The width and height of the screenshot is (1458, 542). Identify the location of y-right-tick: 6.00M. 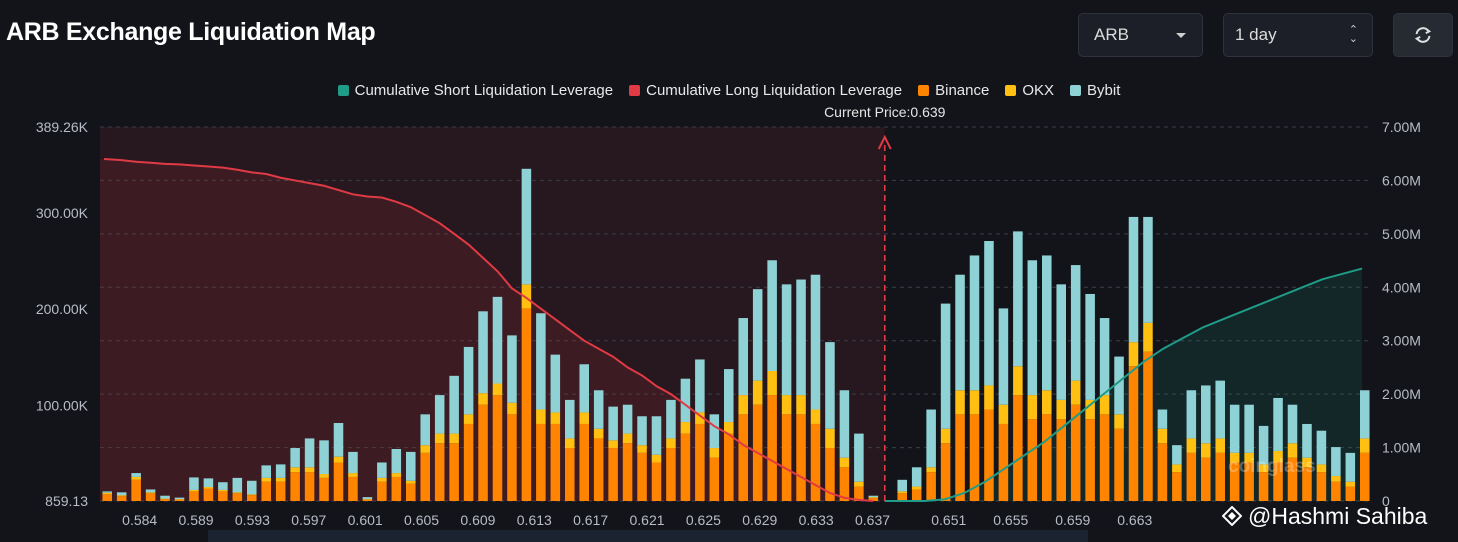
(1401, 180).